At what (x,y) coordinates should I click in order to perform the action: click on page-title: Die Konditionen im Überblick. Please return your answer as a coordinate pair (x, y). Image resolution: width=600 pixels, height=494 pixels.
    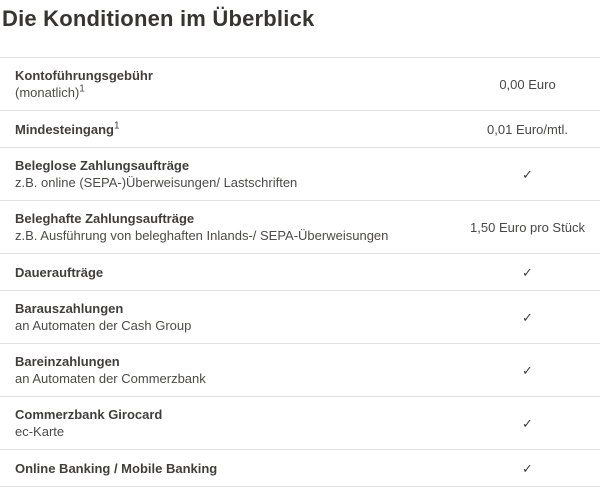
    Looking at the image, I should click on (158, 18).